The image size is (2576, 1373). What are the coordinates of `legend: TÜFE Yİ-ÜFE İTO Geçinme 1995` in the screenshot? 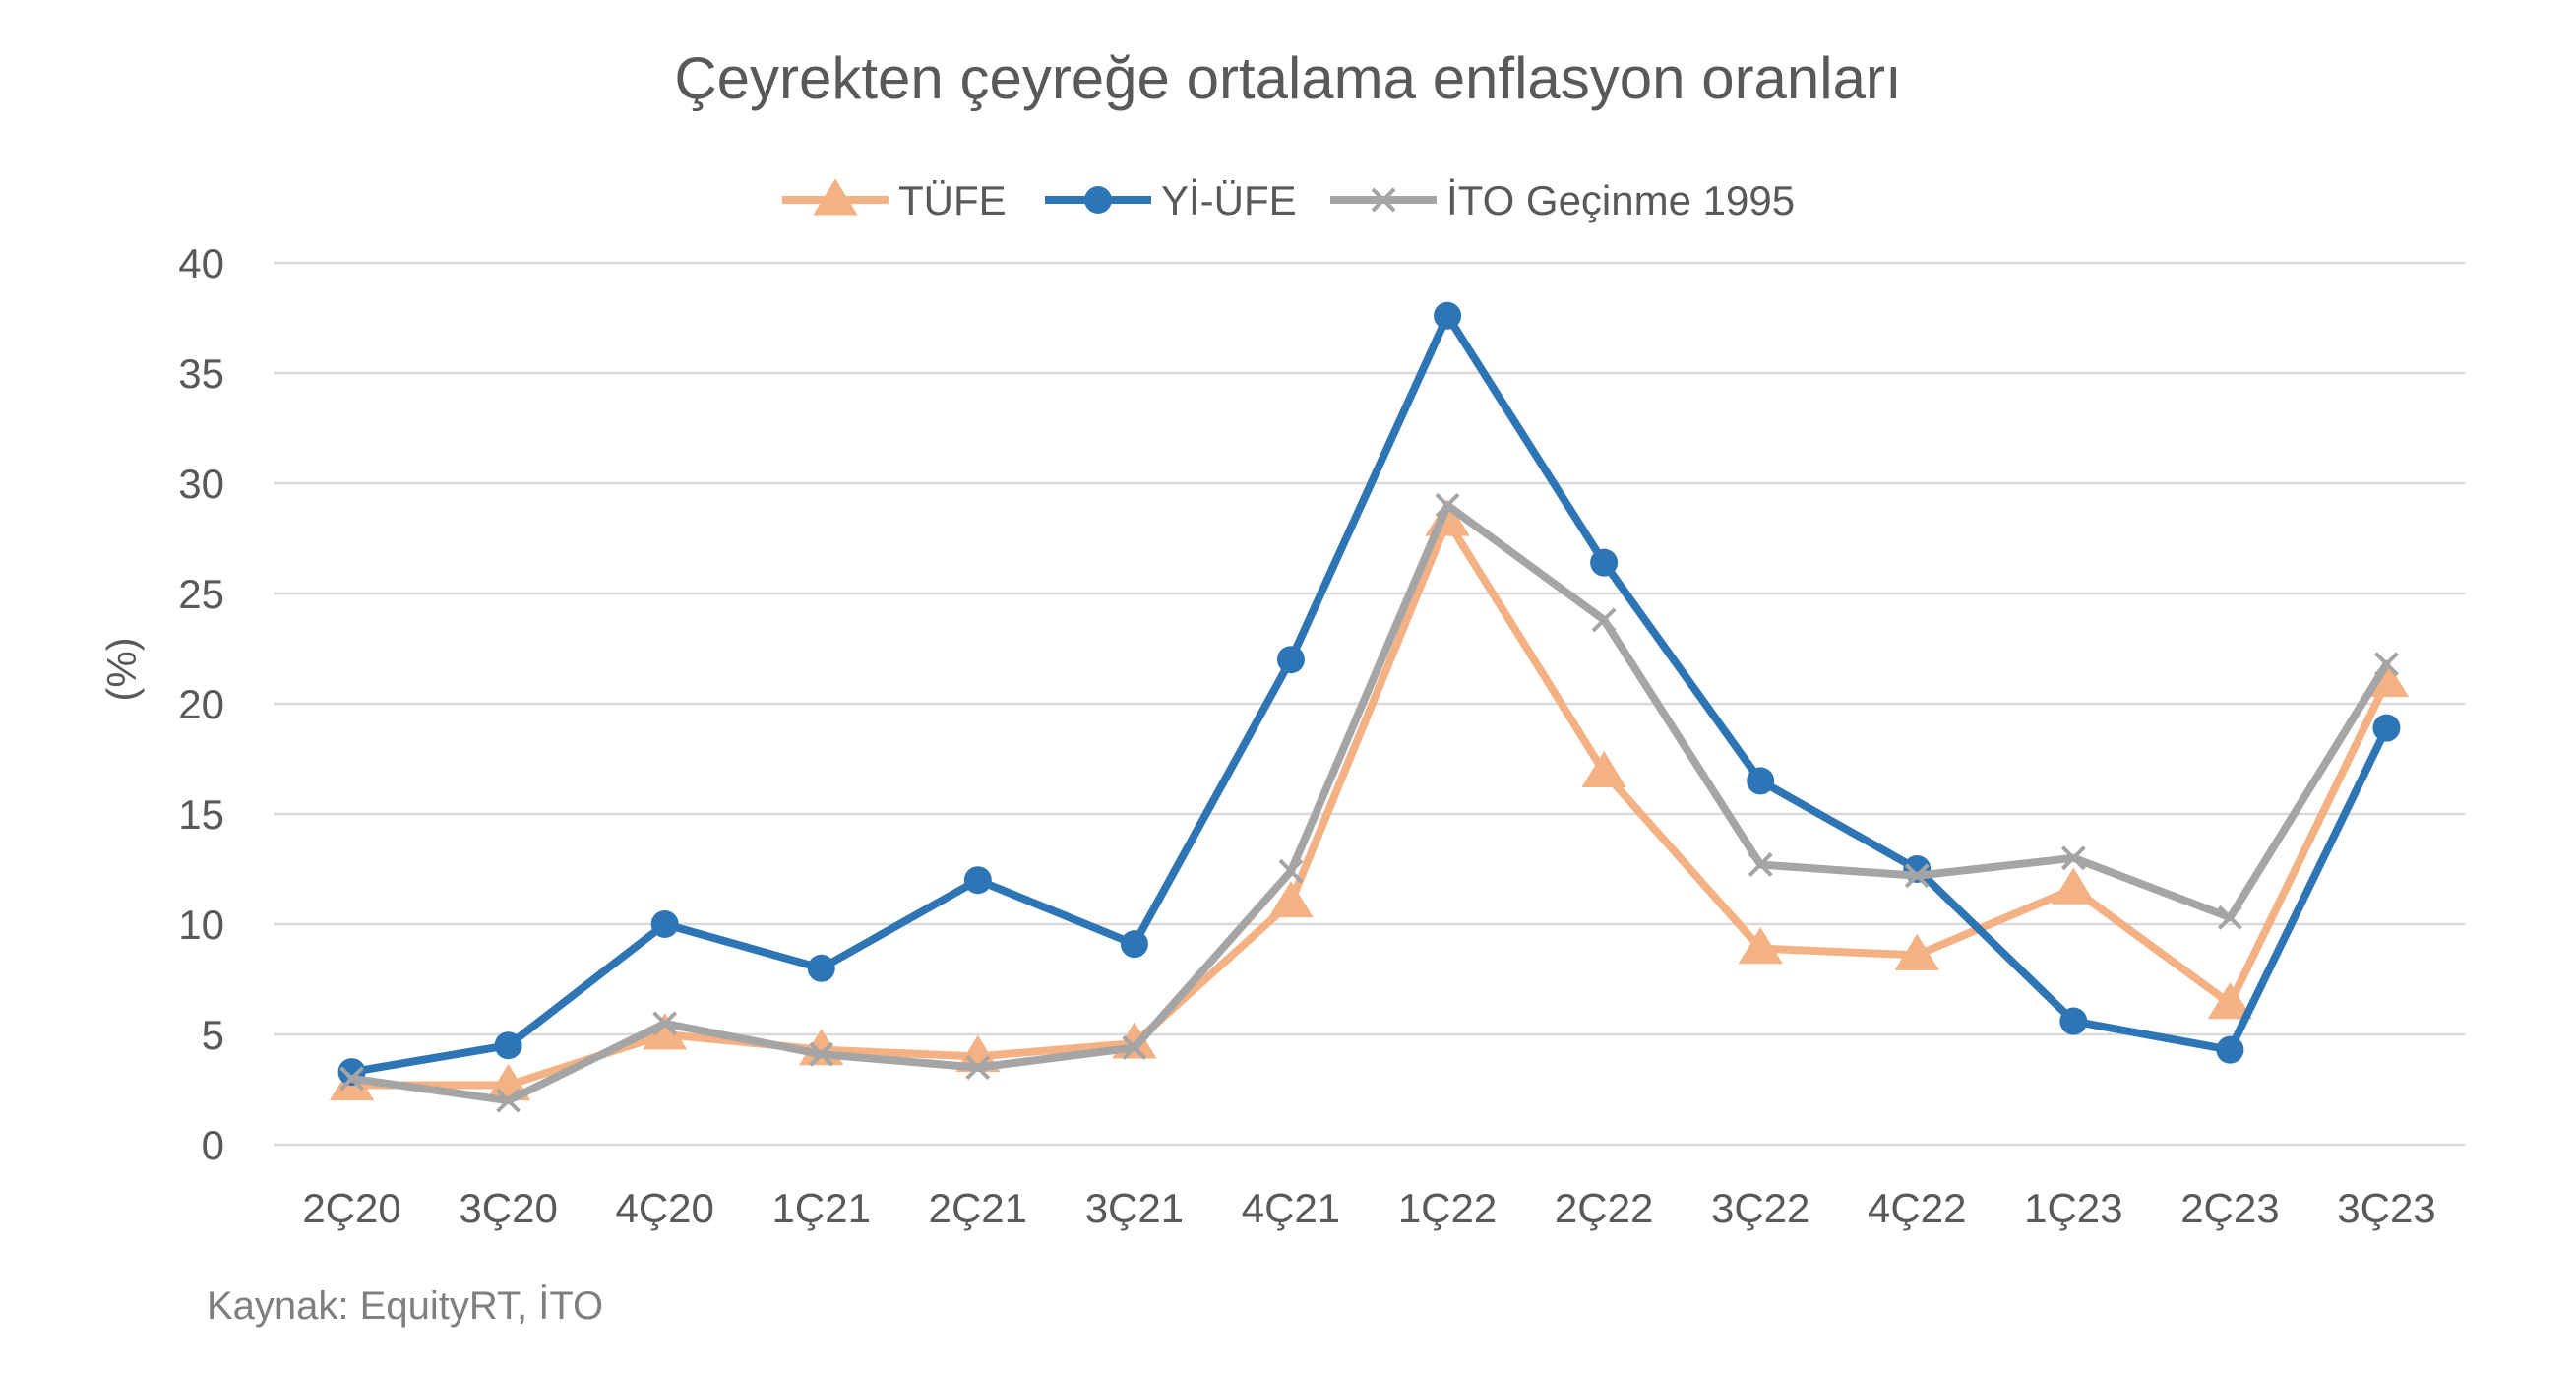 It's located at (1288, 200).